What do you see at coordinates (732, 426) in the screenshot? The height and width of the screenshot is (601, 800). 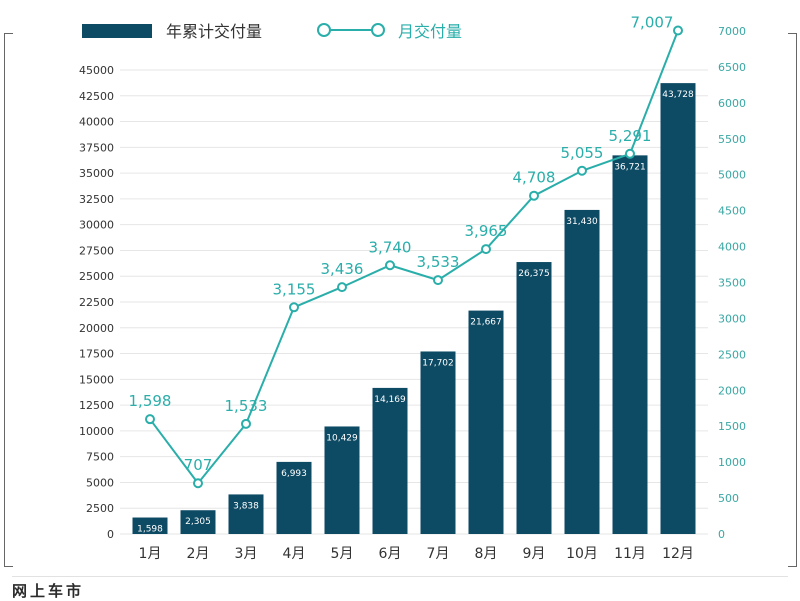 I see `right-y-tick-label: 1500` at bounding box center [732, 426].